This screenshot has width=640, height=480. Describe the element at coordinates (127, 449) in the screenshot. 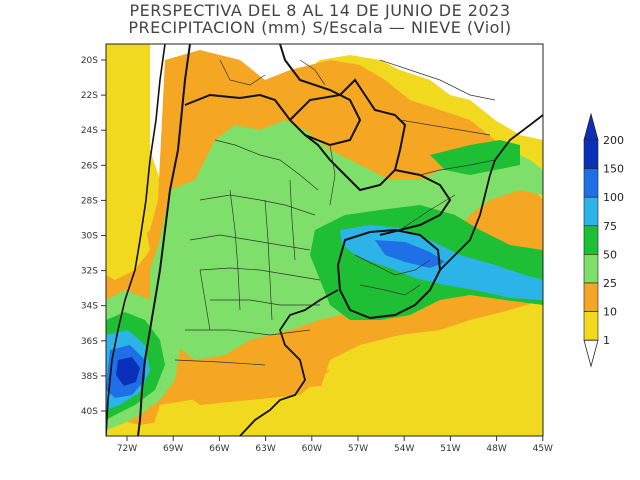

I see `lon-tick-label: 72W` at that location.